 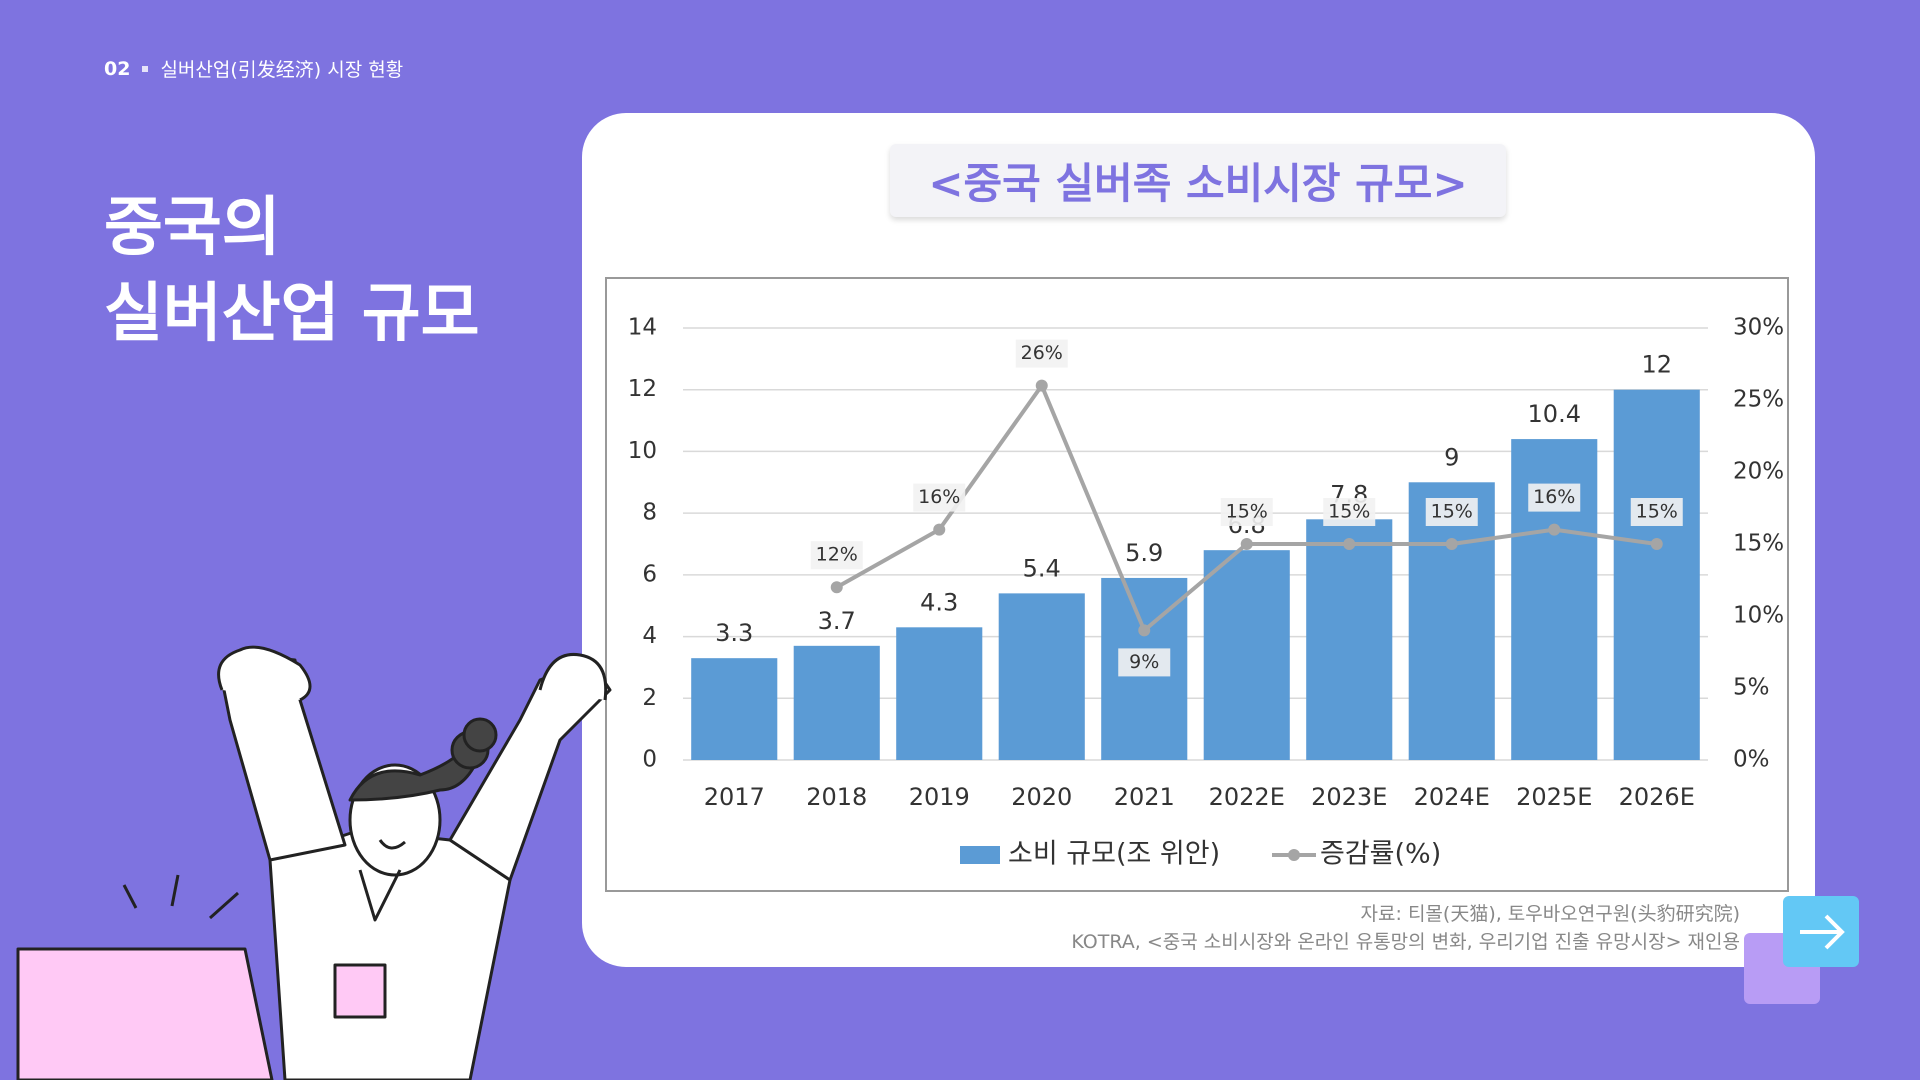 What do you see at coordinates (1041, 797) in the screenshot?
I see `x-tick-label: 2020` at bounding box center [1041, 797].